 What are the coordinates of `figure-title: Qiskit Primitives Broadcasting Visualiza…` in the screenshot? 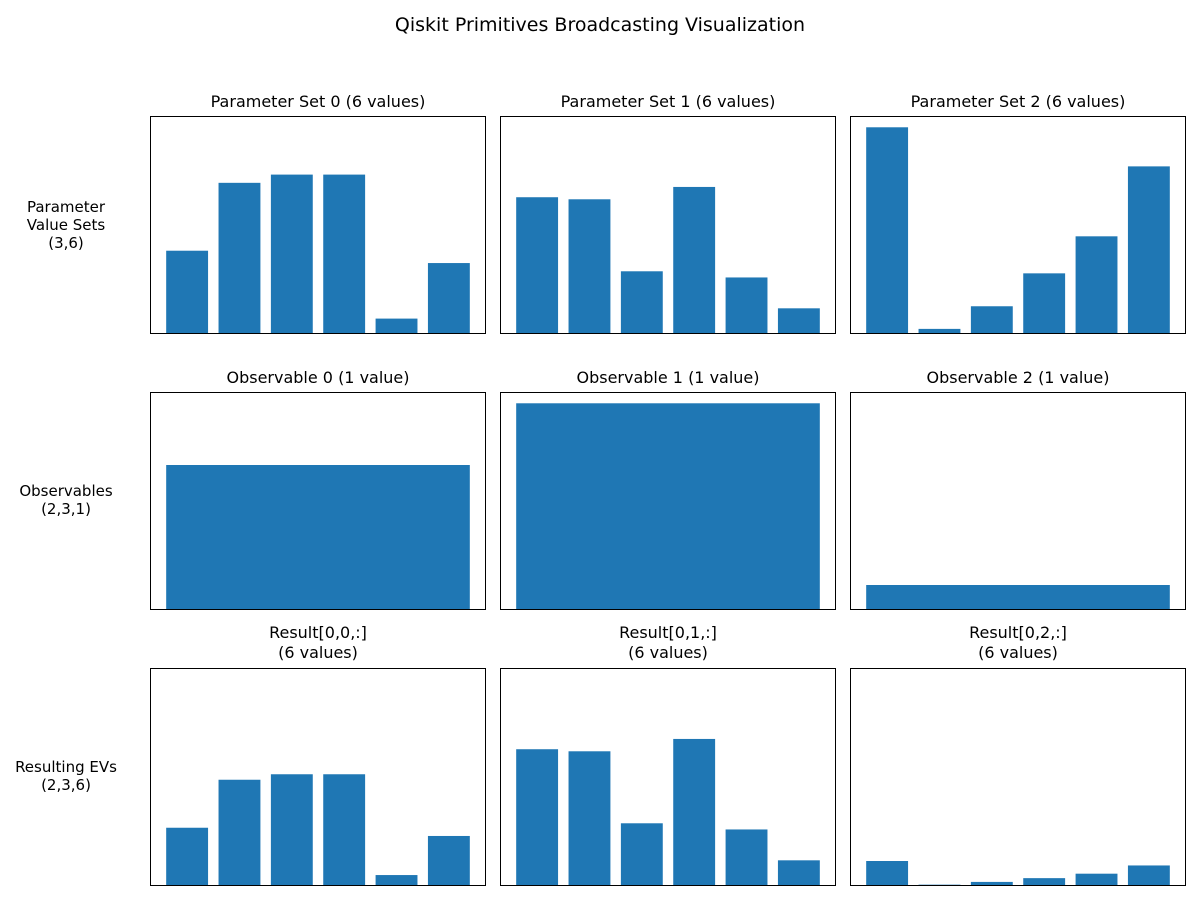 It's located at (600, 25).